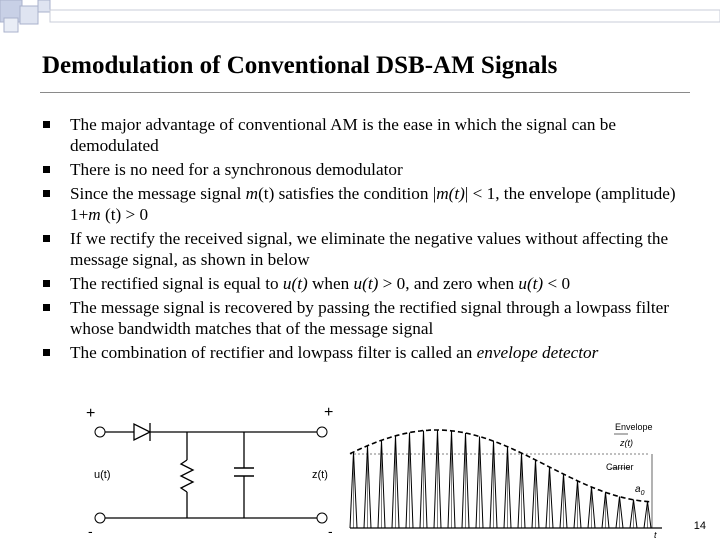  Describe the element at coordinates (100, 432) in the screenshot. I see `input-terminal-top` at that location.